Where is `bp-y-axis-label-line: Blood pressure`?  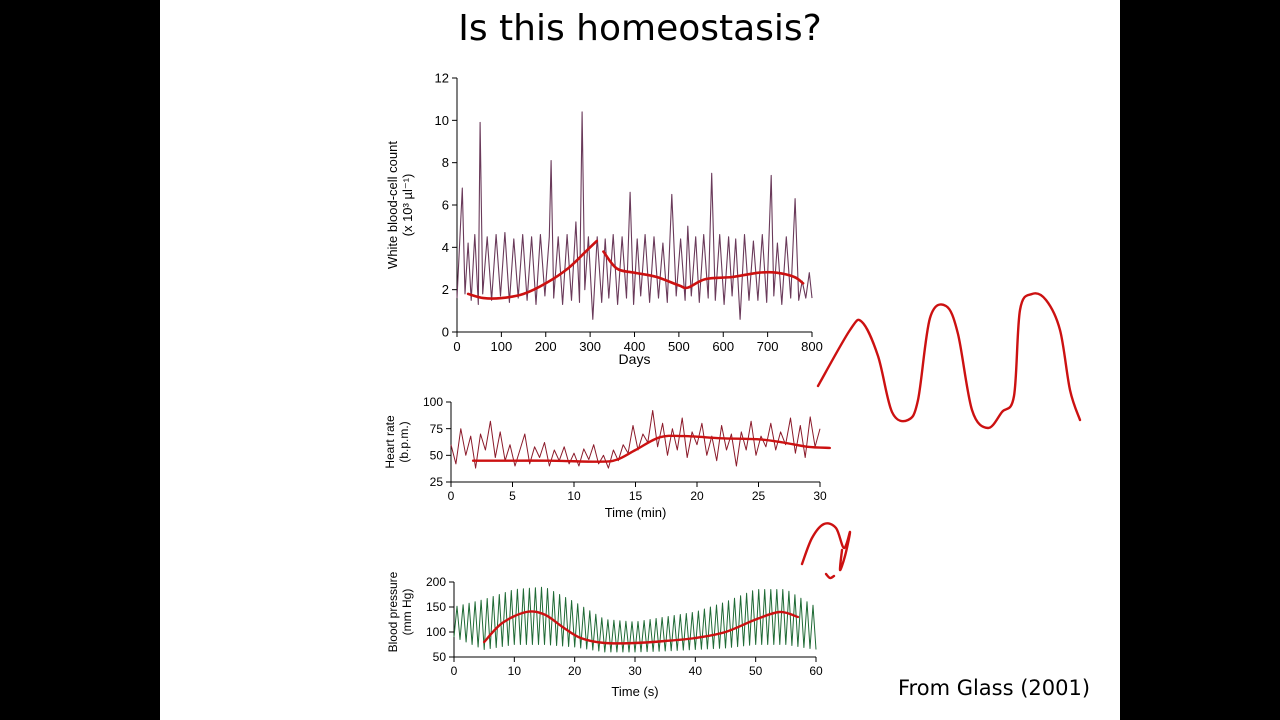 bp-y-axis-label-line: Blood pressure is located at coordinates (393, 611).